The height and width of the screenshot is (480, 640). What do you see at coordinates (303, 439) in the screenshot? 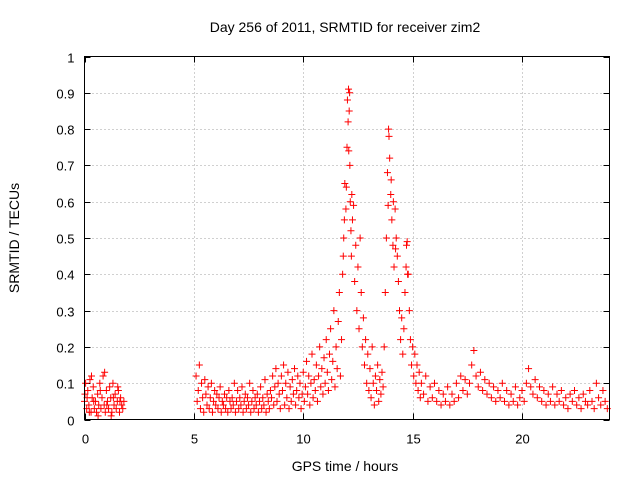
I see `x-tick-label: 10` at bounding box center [303, 439].